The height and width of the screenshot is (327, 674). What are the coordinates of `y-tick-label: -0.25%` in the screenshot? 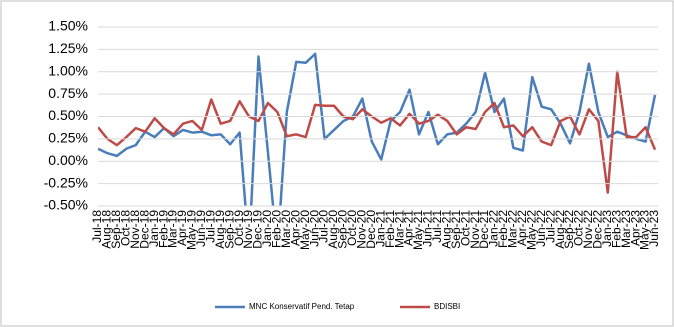 It's located at (66, 182).